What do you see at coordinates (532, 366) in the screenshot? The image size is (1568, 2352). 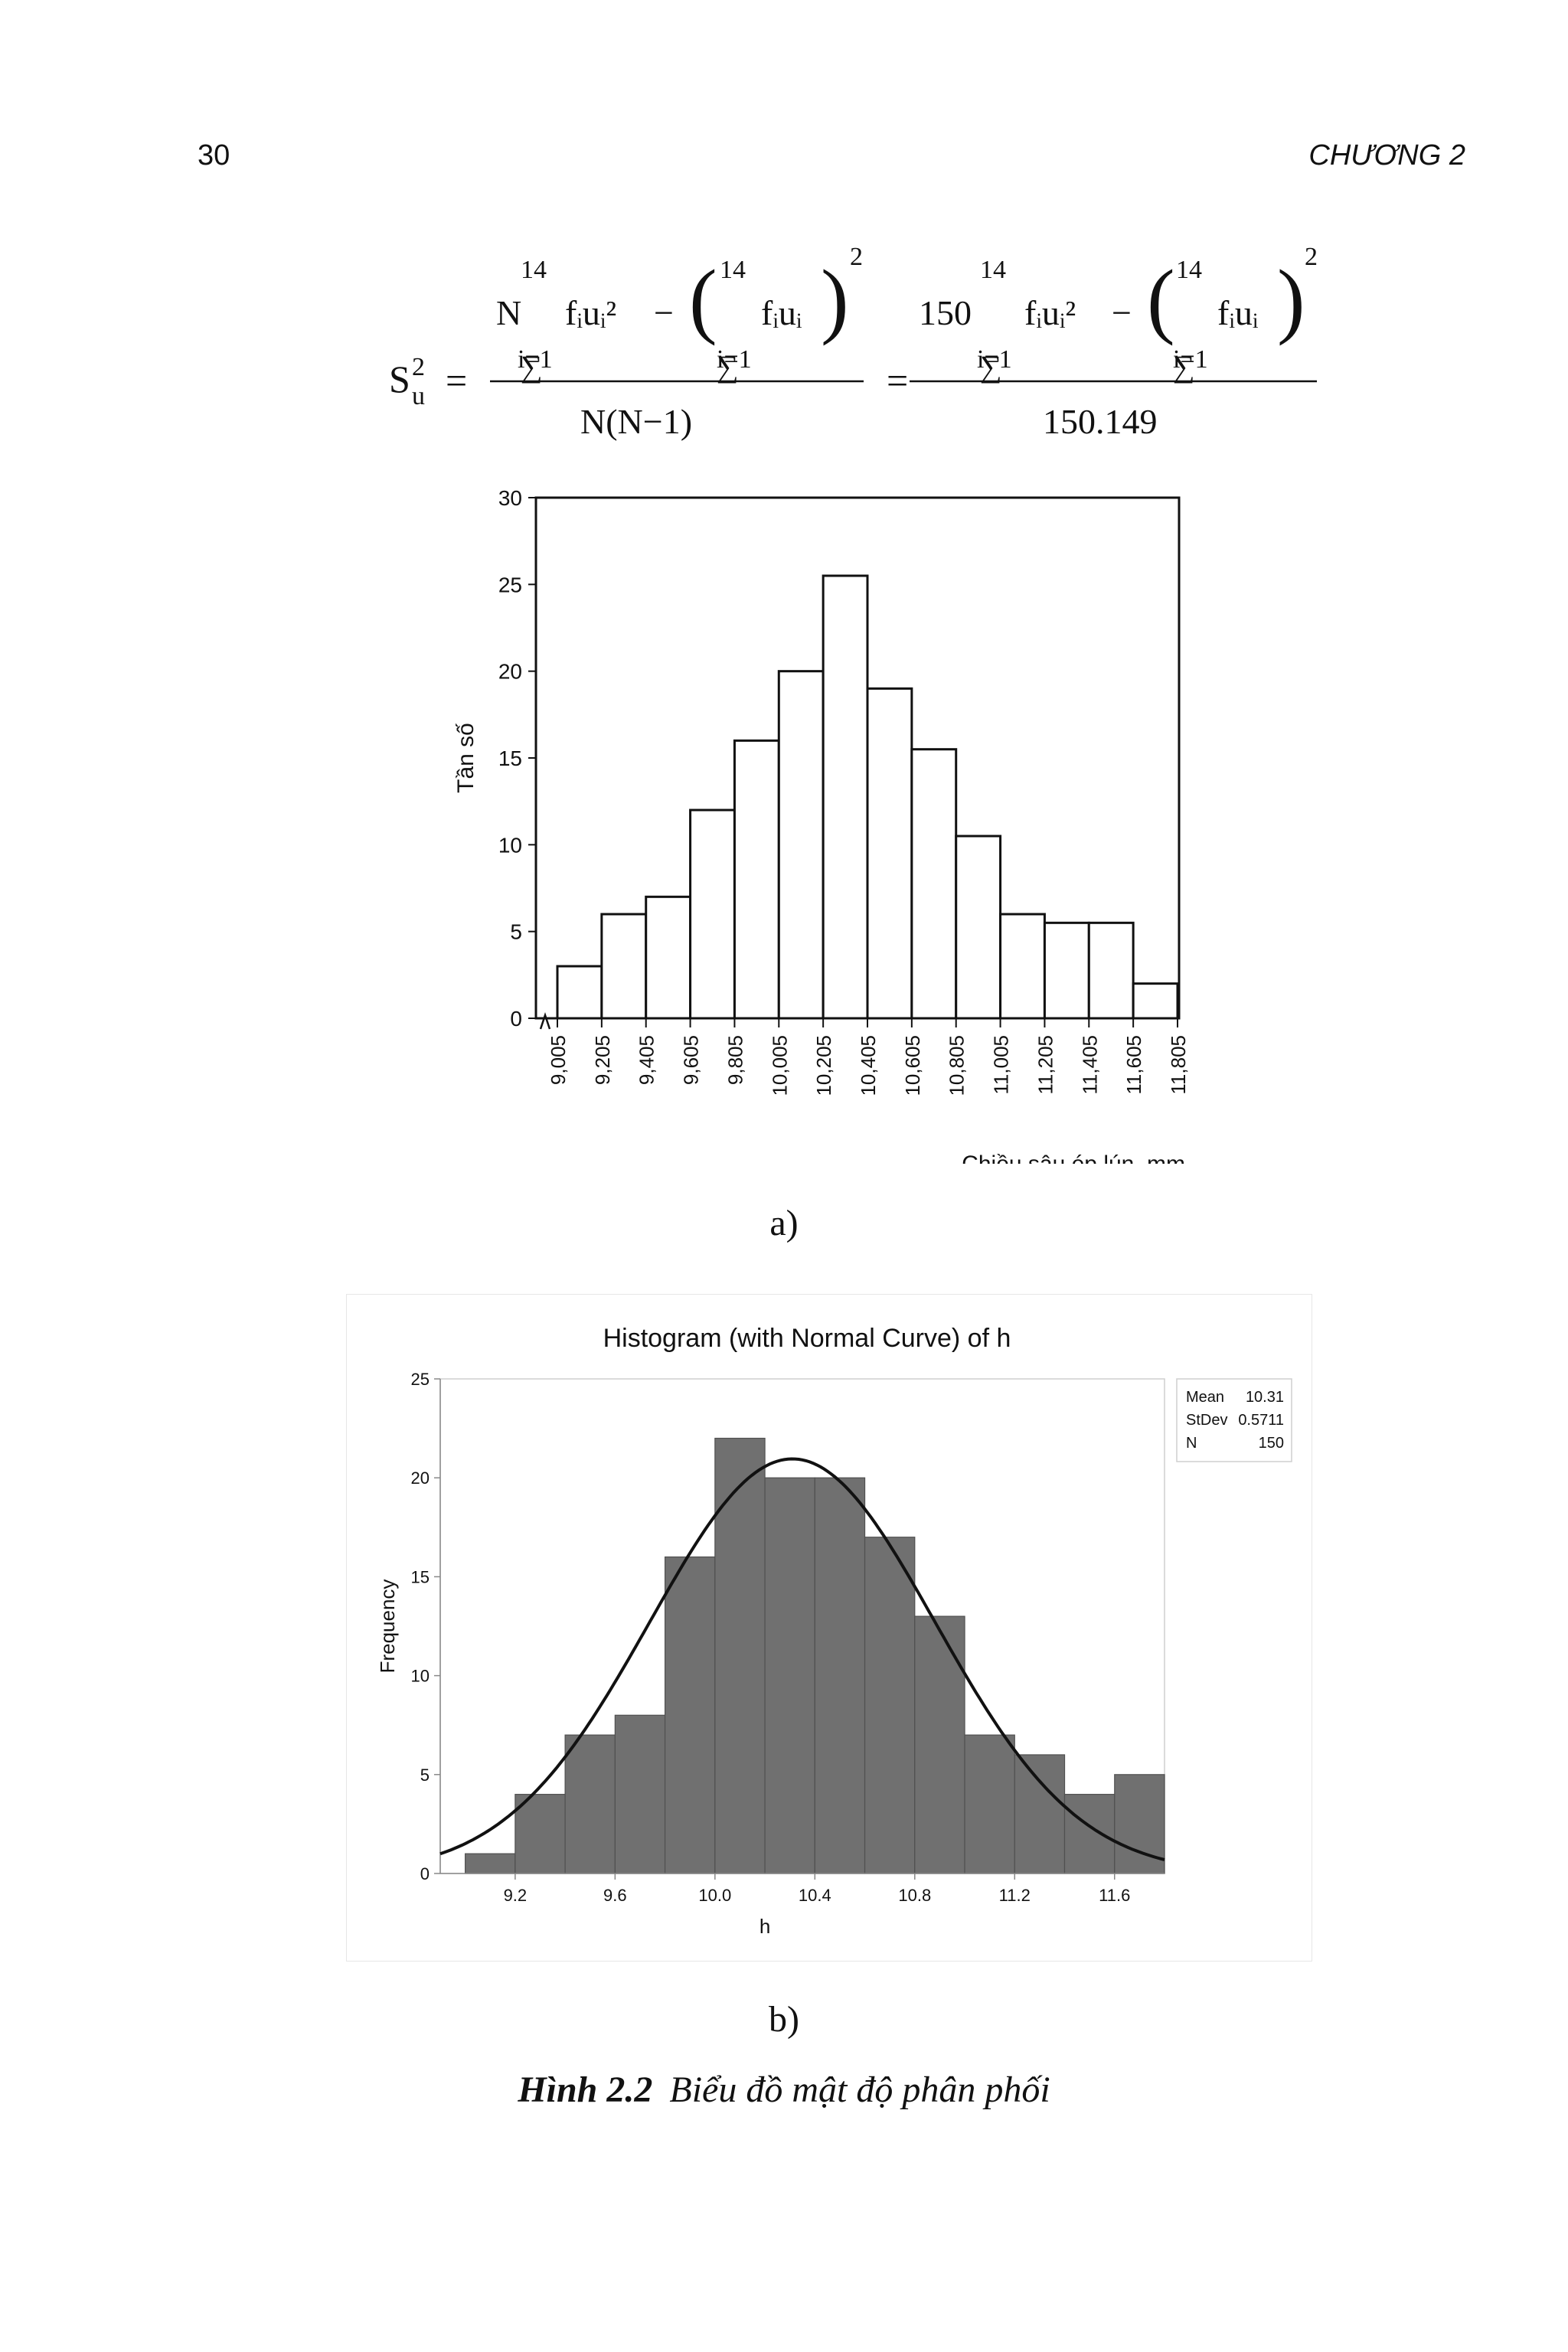 I see `formula-sum-icon-1: ∑` at bounding box center [532, 366].